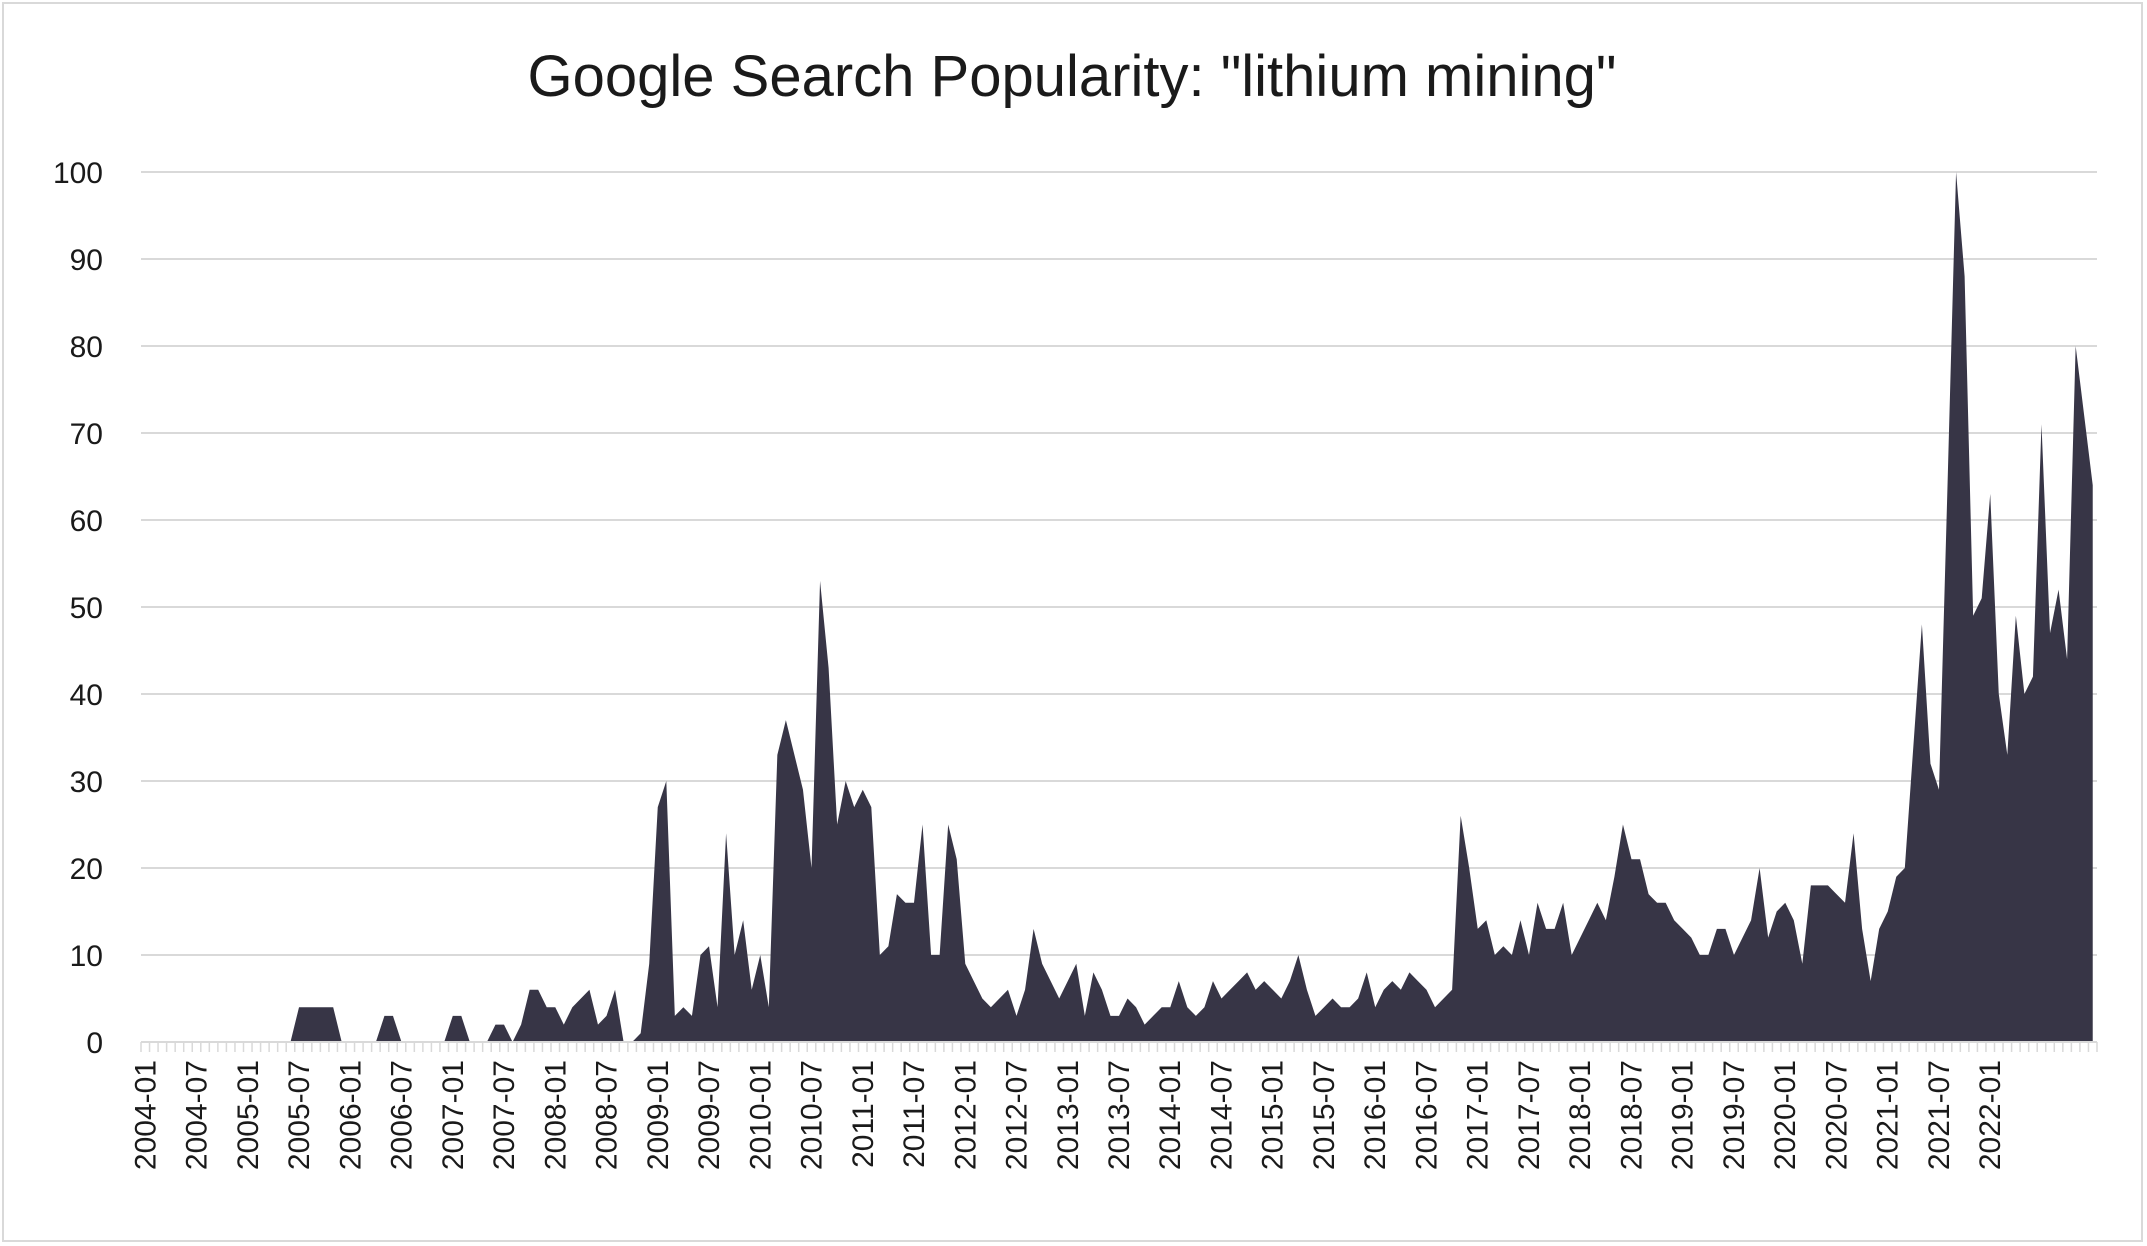 Image resolution: width=2147 pixels, height=1246 pixels. What do you see at coordinates (453, 1115) in the screenshot?
I see `x-tick-label: 2007-01` at bounding box center [453, 1115].